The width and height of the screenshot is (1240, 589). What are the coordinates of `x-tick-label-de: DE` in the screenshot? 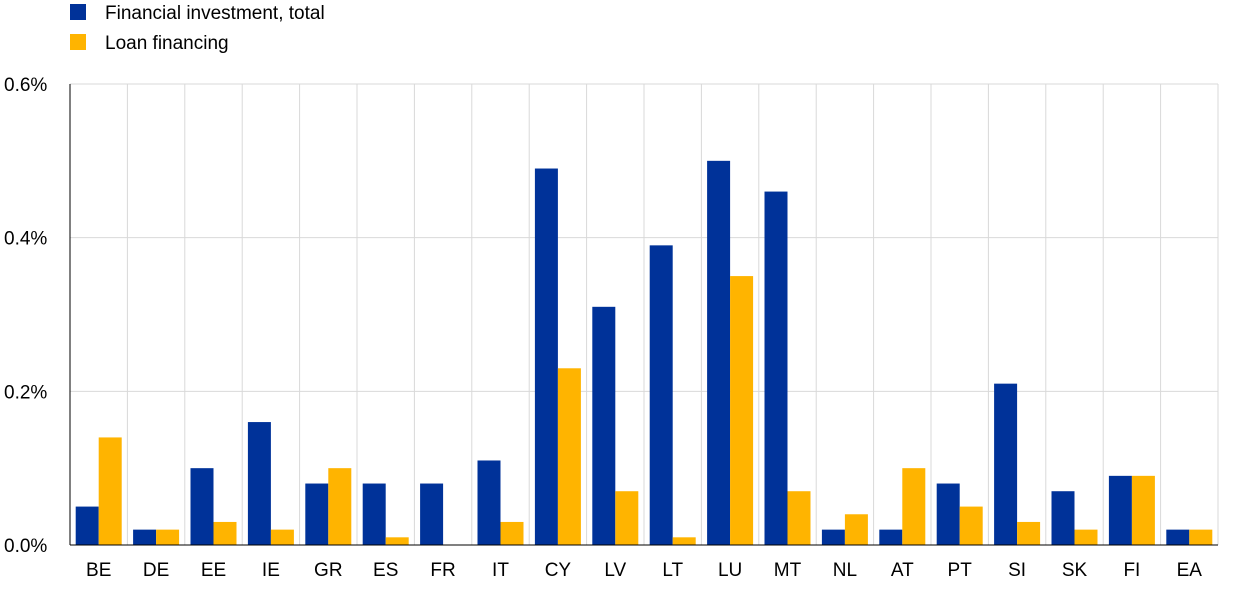 It's located at (156, 570).